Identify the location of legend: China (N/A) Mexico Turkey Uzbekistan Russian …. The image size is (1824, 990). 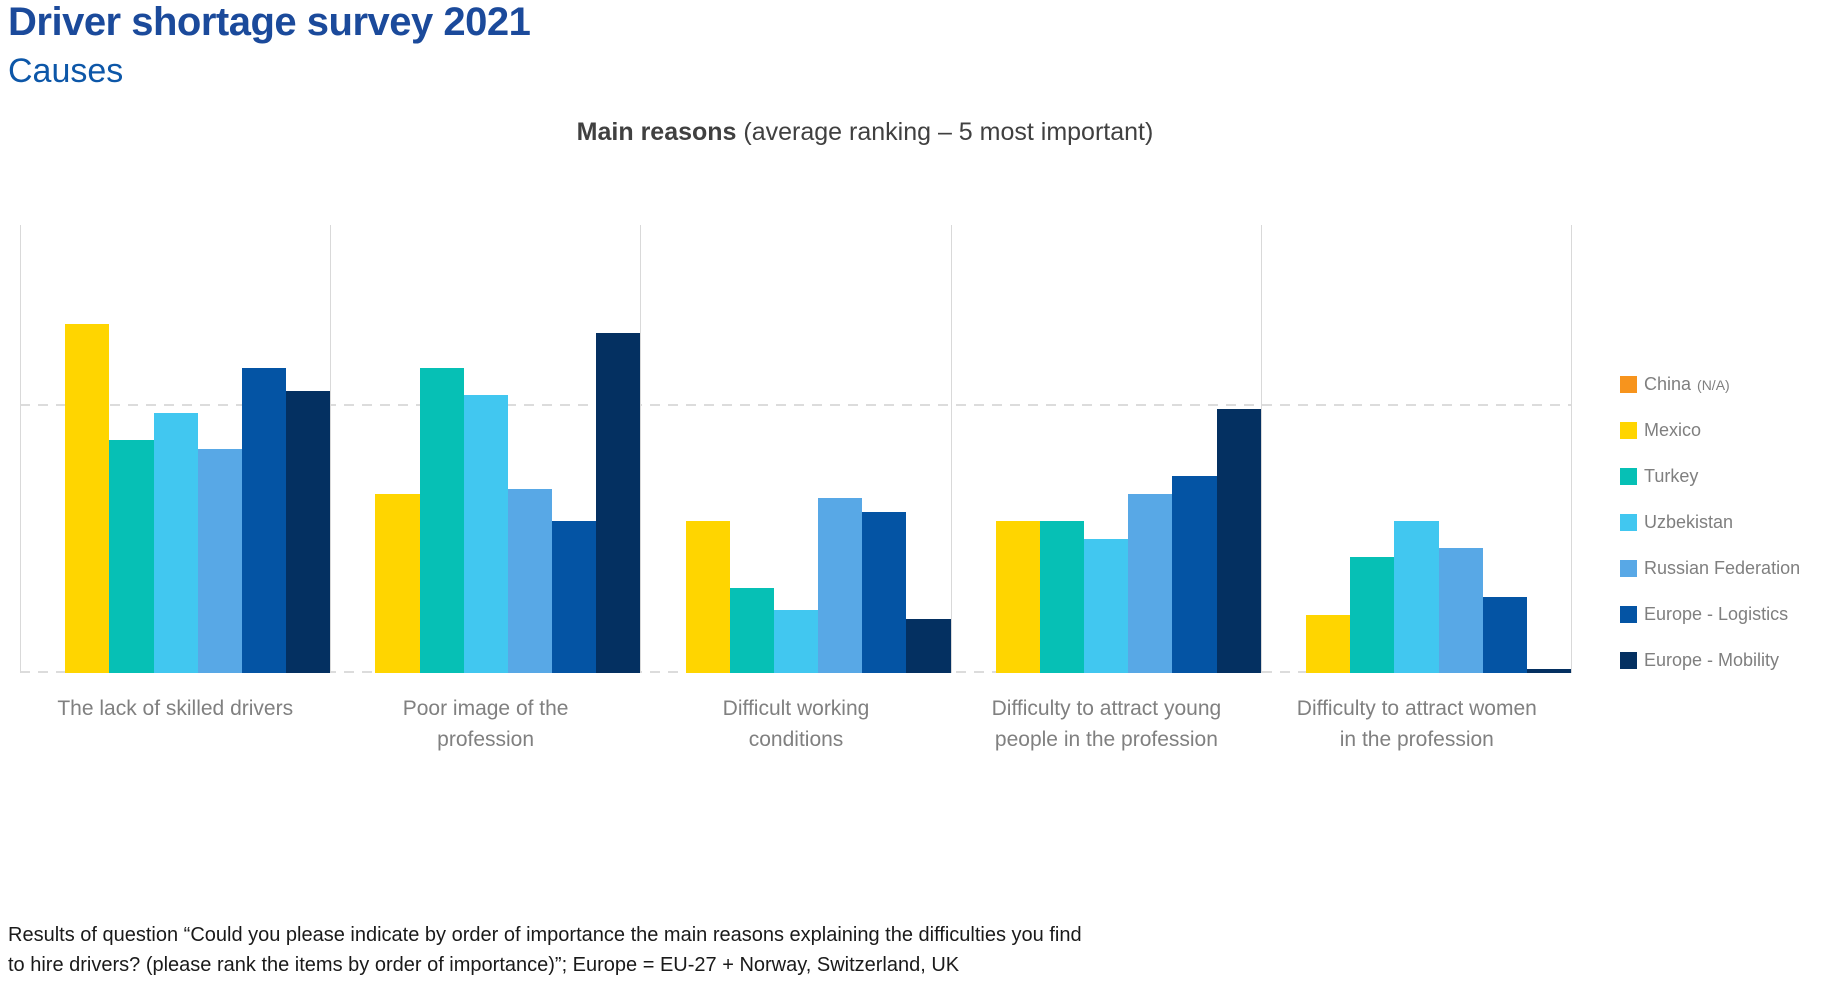
(1710, 522).